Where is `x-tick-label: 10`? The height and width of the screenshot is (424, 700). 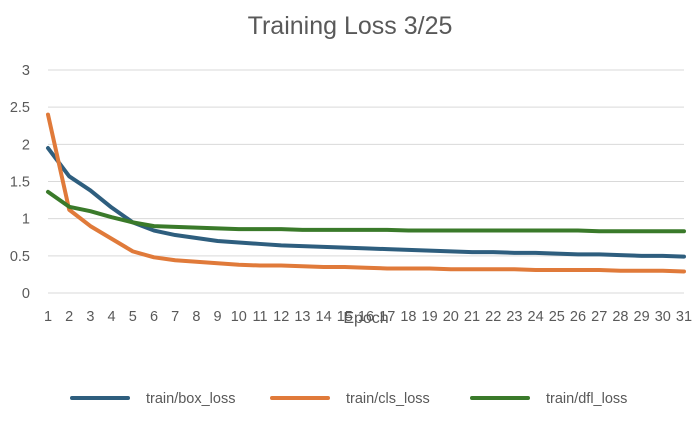 x-tick-label: 10 is located at coordinates (239, 317).